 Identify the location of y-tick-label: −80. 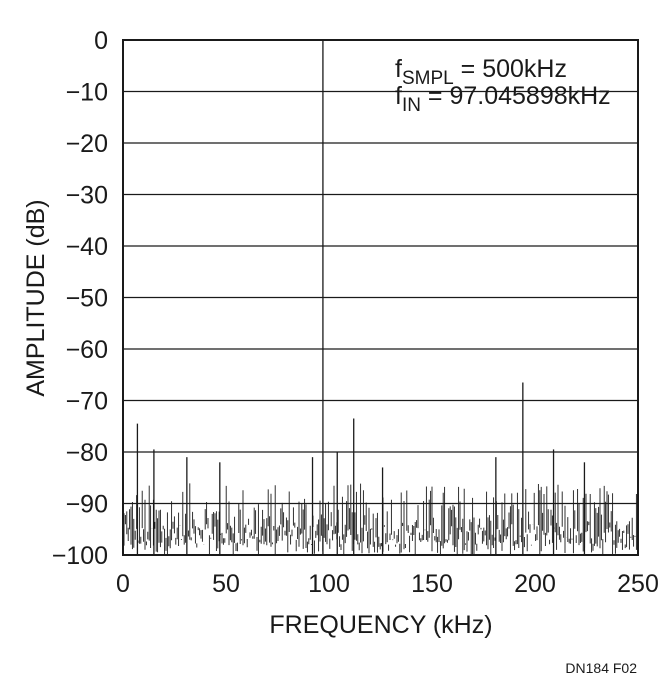
(87, 453).